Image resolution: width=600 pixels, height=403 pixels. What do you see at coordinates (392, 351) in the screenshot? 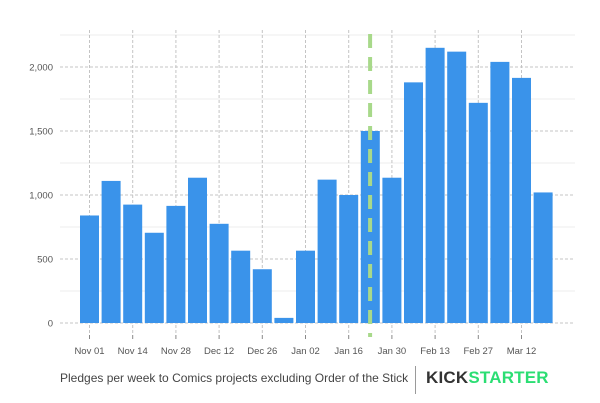
I see `x-tick-label: Jan 30` at bounding box center [392, 351].